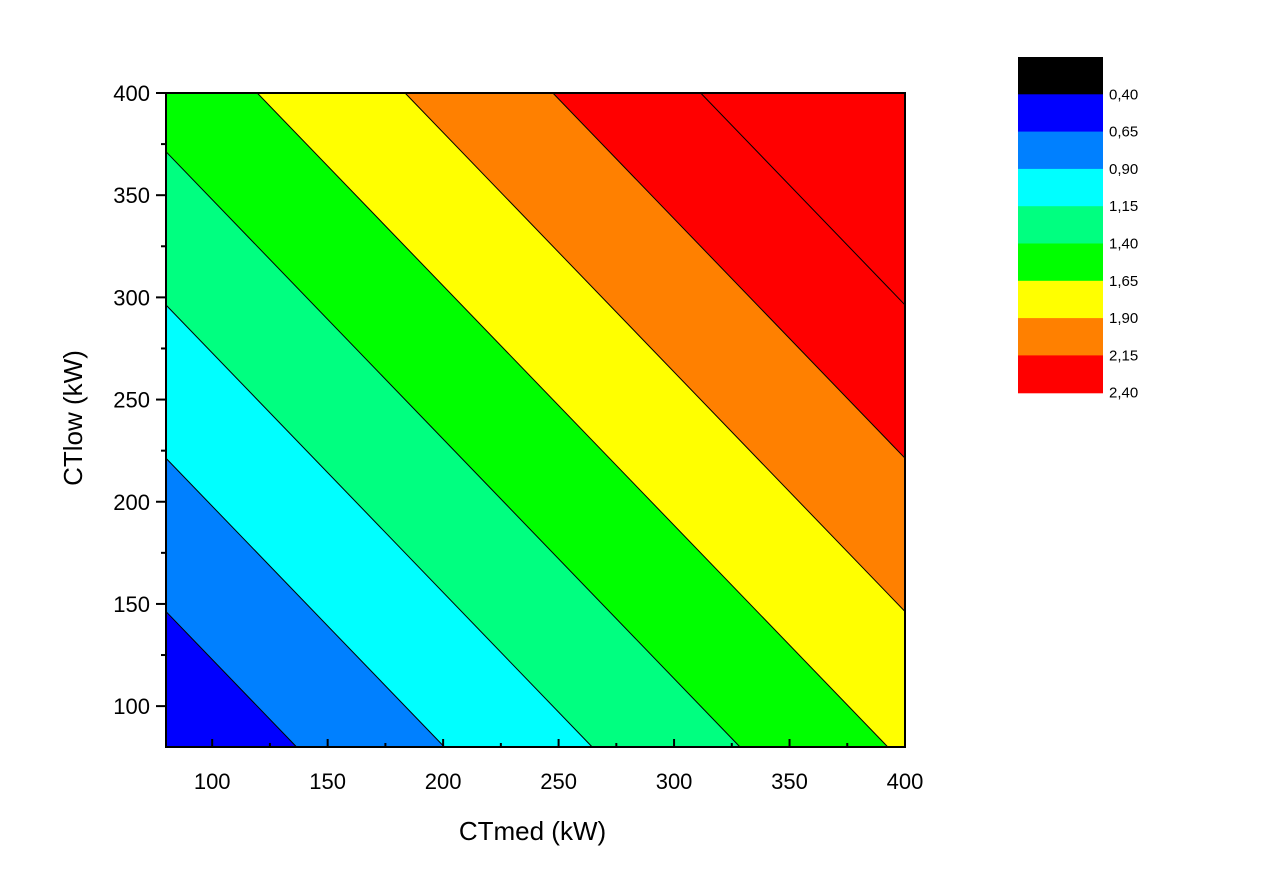  I want to click on x-tick-label: 250, so click(558, 781).